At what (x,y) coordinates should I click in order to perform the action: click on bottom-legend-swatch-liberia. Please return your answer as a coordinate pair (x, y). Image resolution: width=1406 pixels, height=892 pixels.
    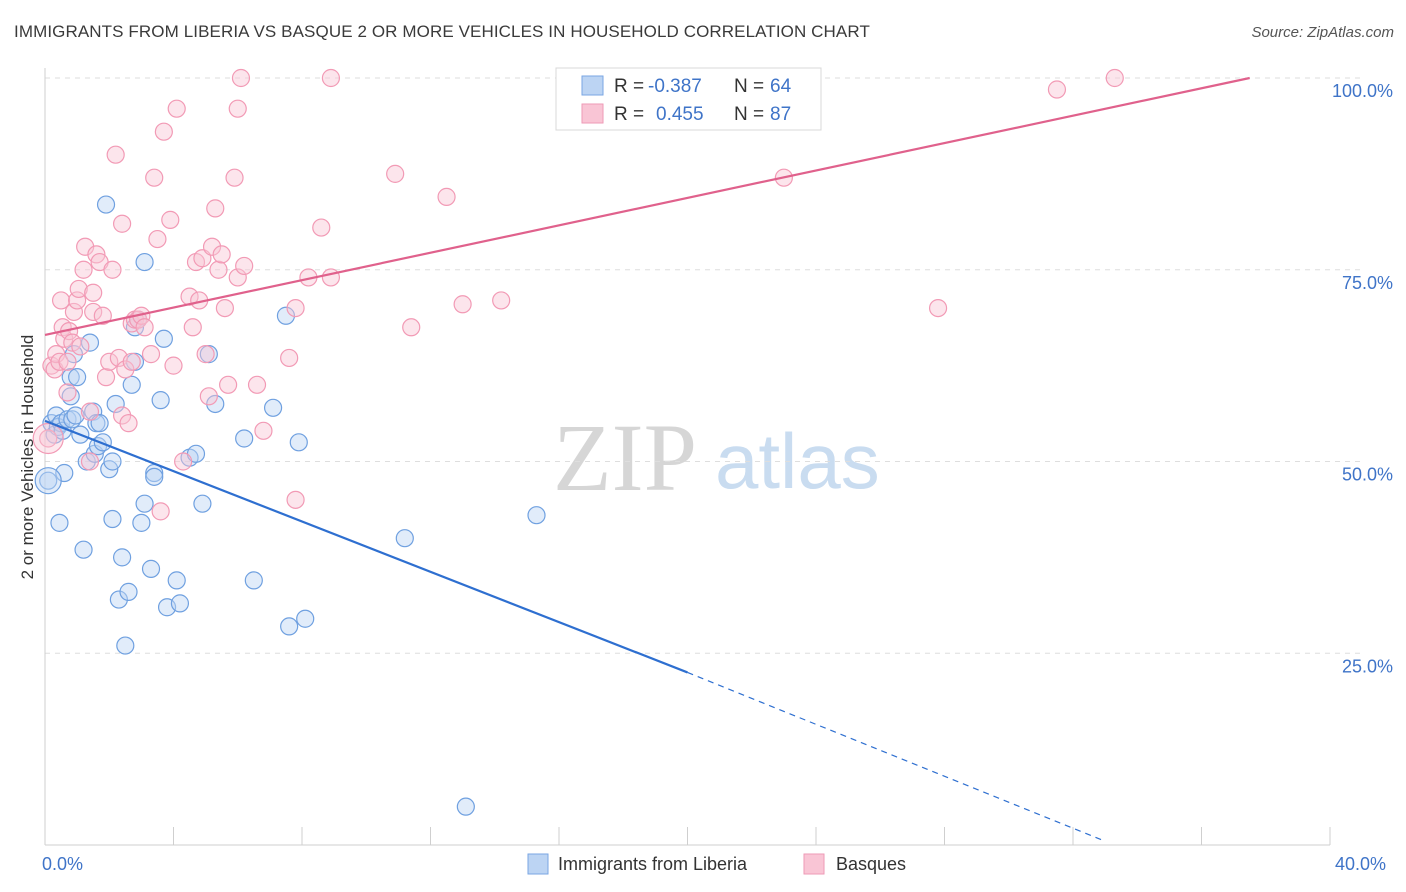
    Looking at the image, I should click on (538, 864).